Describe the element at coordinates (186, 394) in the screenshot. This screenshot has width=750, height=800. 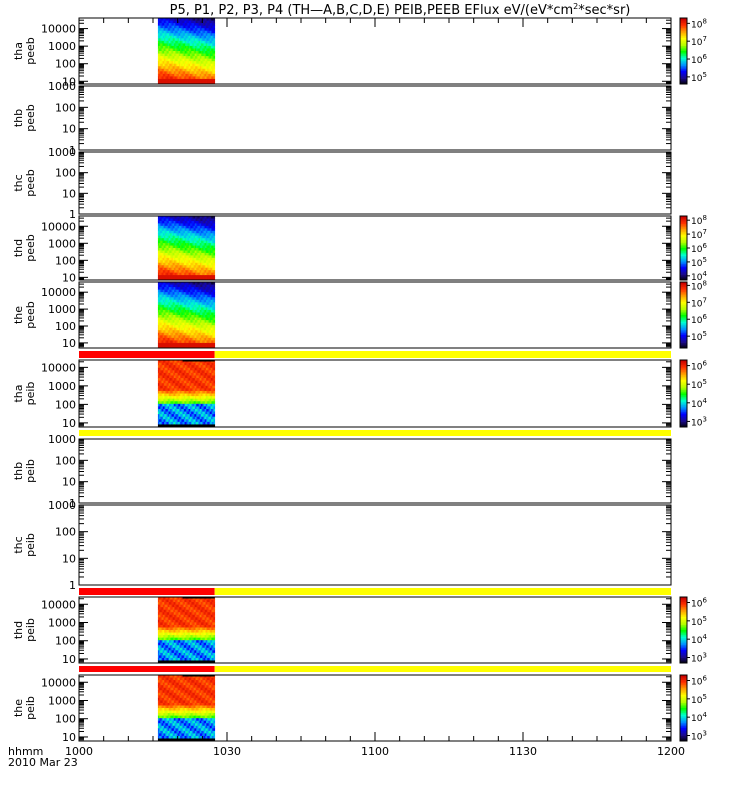
I see `spectrogram-tha-peib` at that location.